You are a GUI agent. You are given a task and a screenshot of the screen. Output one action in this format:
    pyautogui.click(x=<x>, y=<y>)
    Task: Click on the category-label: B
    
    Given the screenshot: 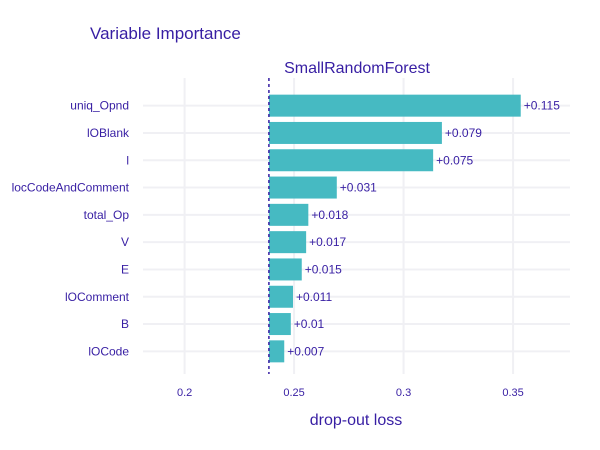 What is the action you would take?
    pyautogui.click(x=125, y=324)
    